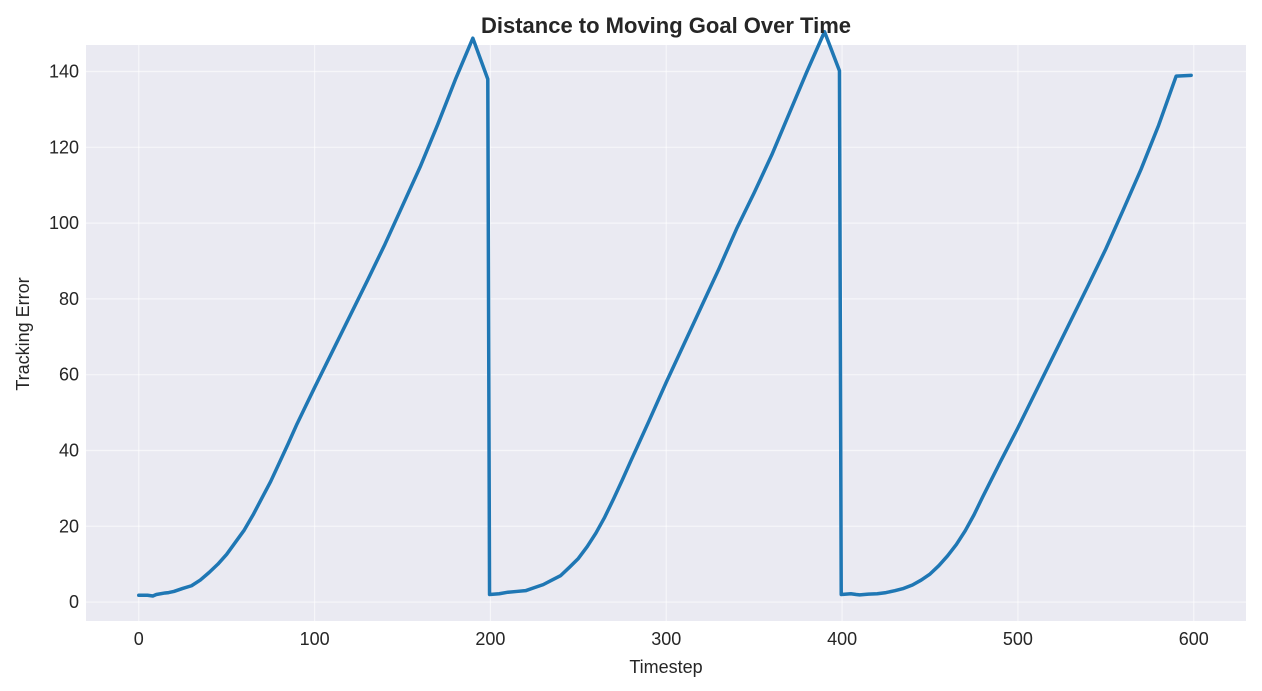 This screenshot has width=1262, height=691. I want to click on y-tick-label: 40, so click(69, 450).